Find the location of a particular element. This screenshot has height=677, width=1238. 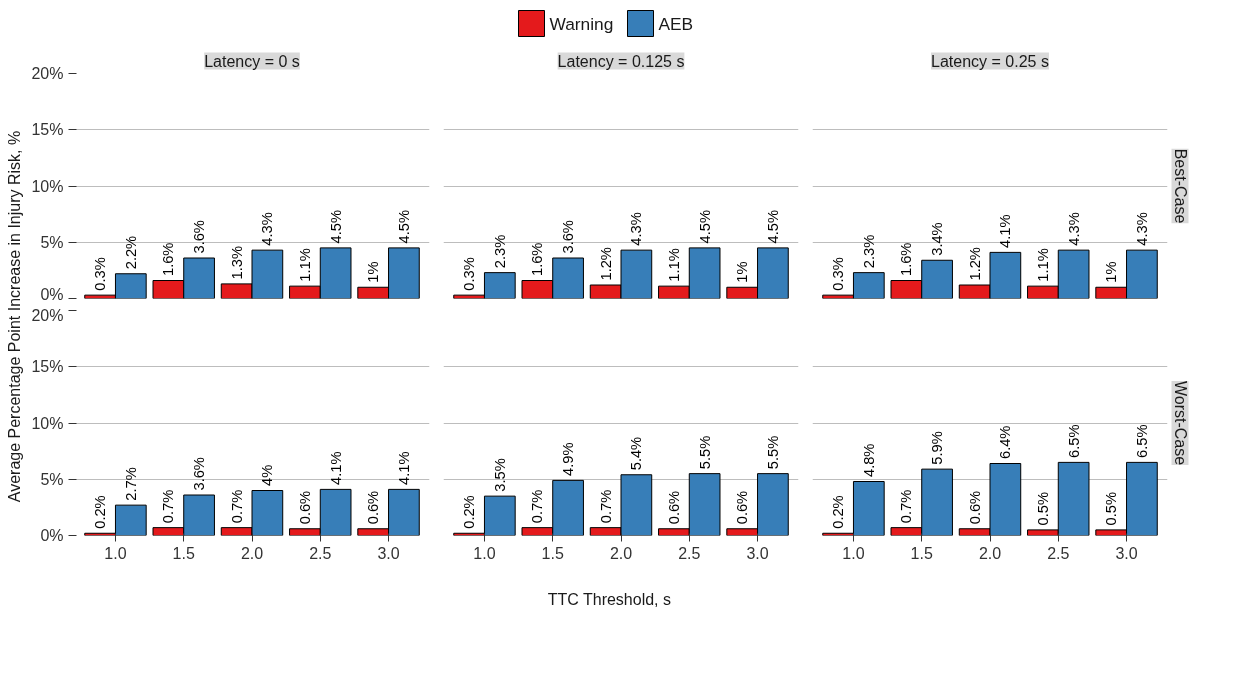

legend-label: Warning is located at coordinates (581, 23).